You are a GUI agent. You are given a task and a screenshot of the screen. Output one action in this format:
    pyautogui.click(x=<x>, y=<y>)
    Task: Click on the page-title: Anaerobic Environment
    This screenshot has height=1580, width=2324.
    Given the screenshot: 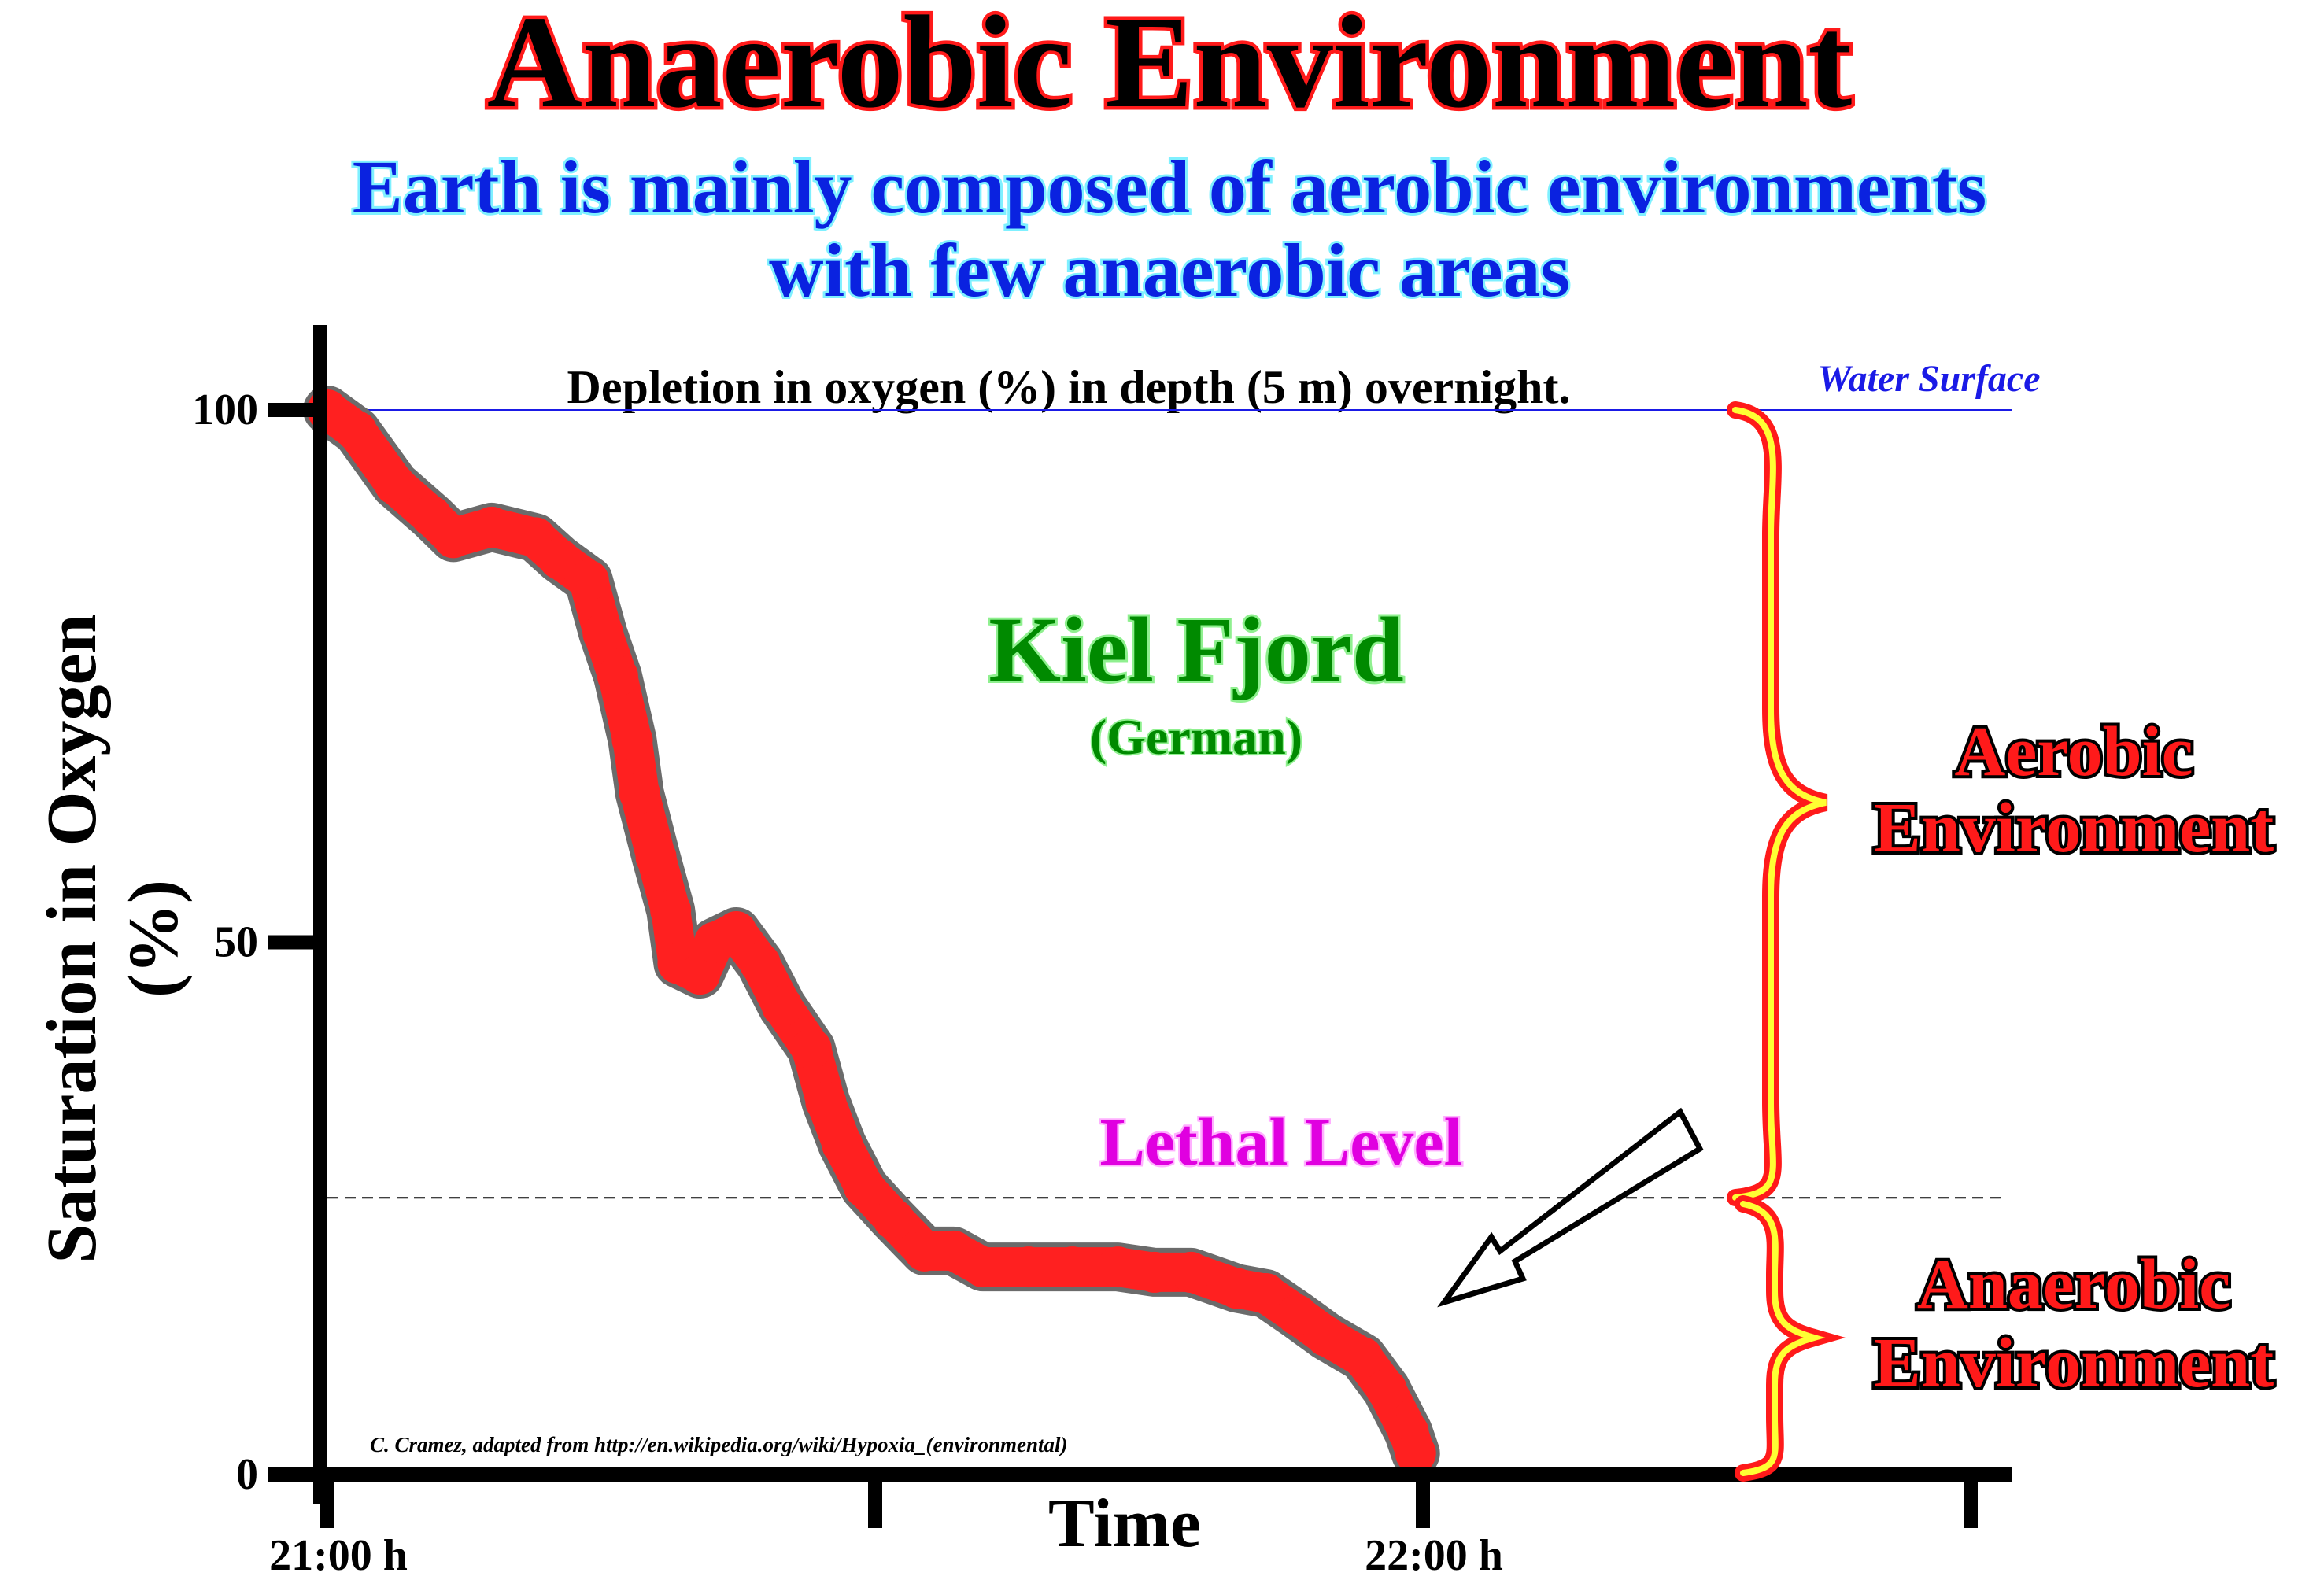 What is the action you would take?
    pyautogui.click(x=1170, y=67)
    